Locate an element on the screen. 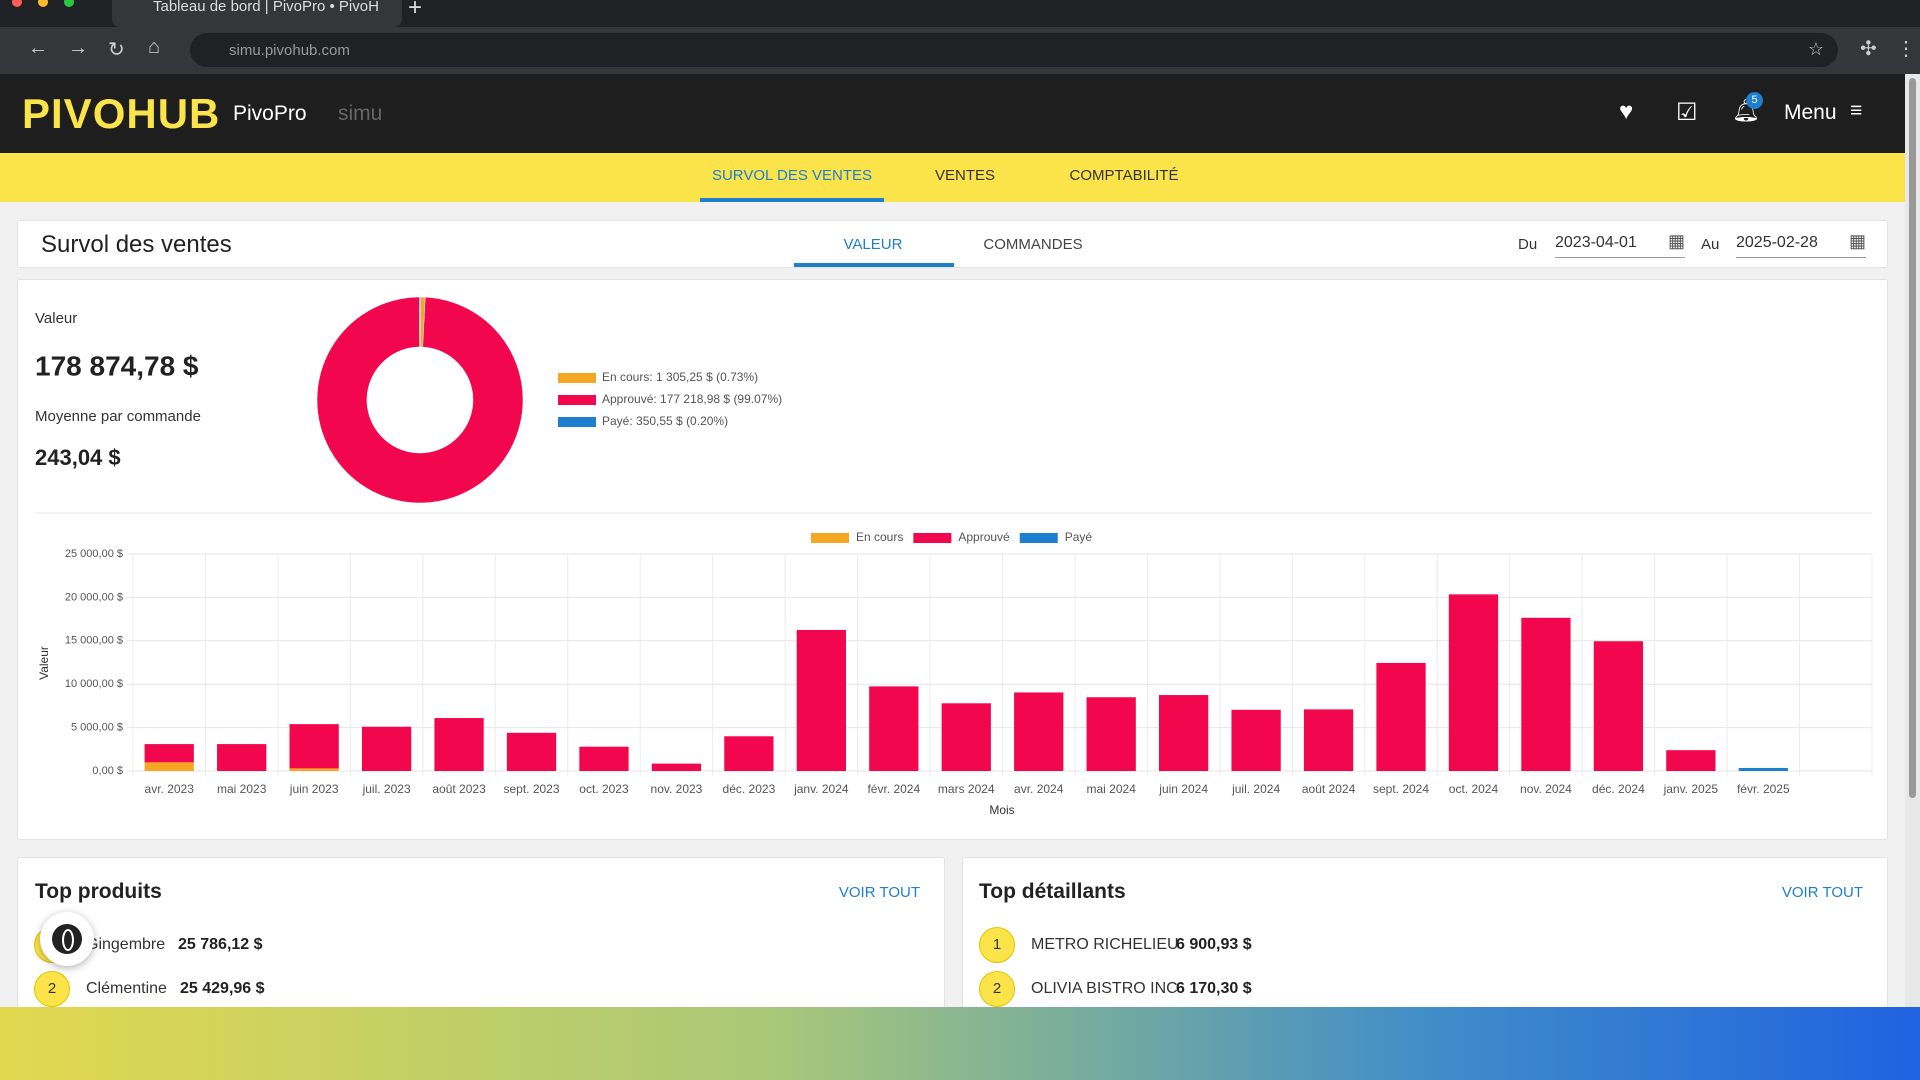 The width and height of the screenshot is (1920, 1080). y-tick-label: 10 000,00 $ is located at coordinates (94, 684).